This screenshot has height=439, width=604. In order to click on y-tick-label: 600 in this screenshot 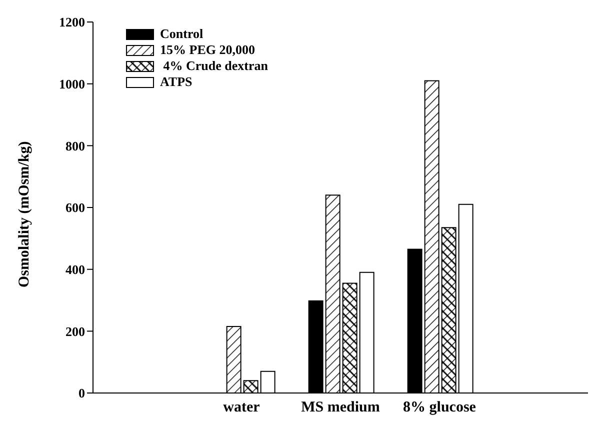, I will do `click(75, 208)`.